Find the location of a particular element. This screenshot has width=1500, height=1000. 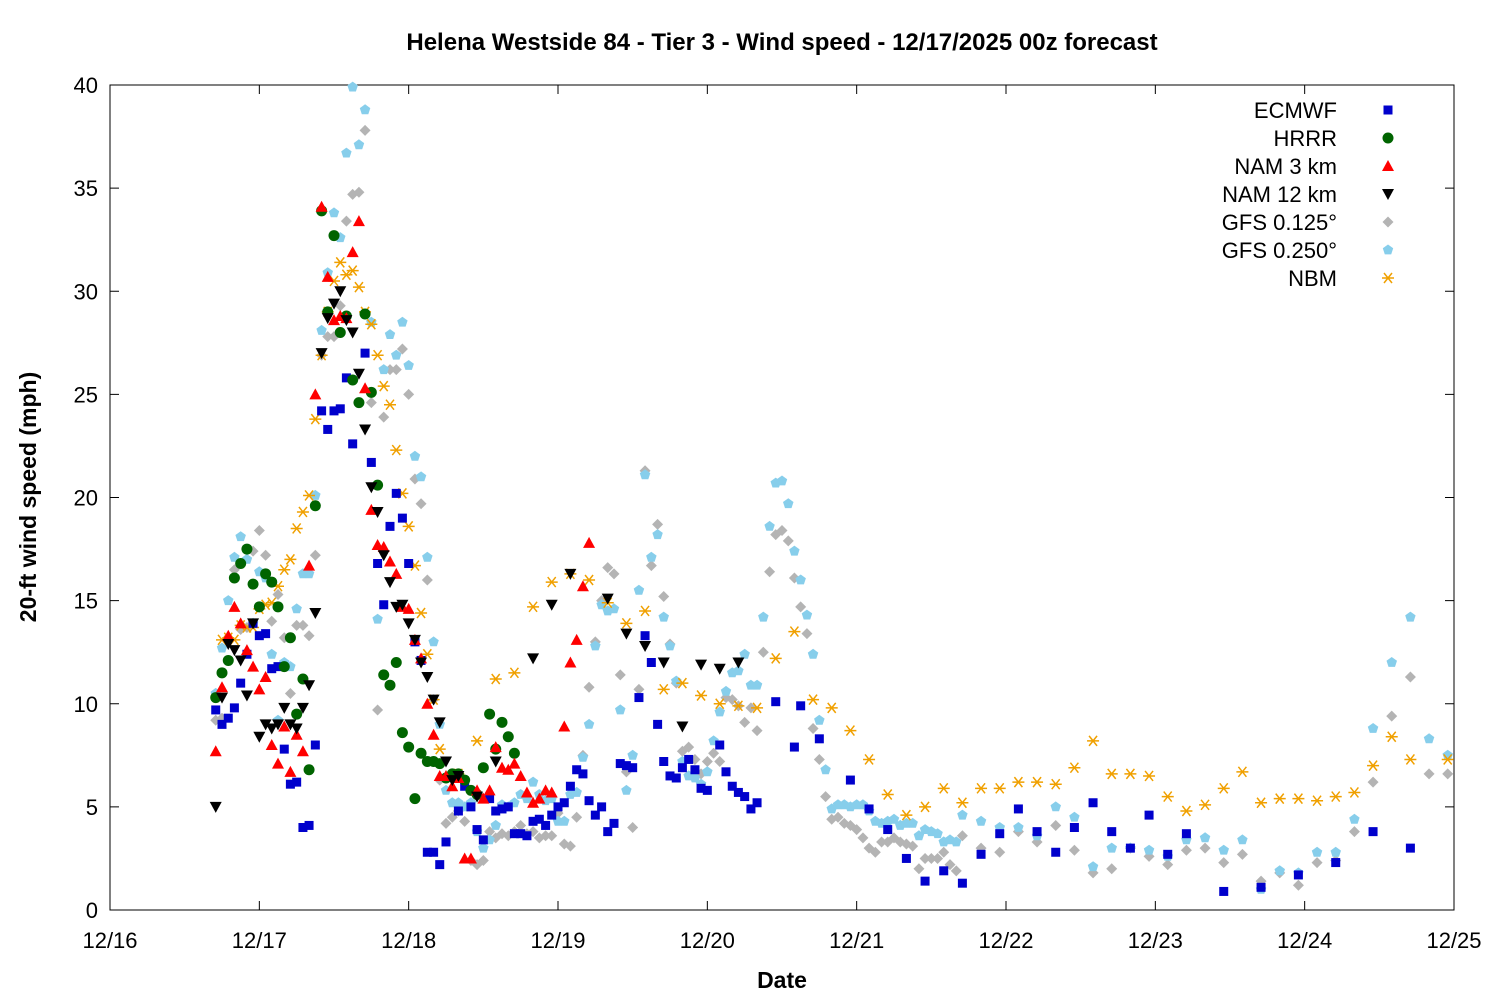

y-tick-label: 10 is located at coordinates (86, 704).